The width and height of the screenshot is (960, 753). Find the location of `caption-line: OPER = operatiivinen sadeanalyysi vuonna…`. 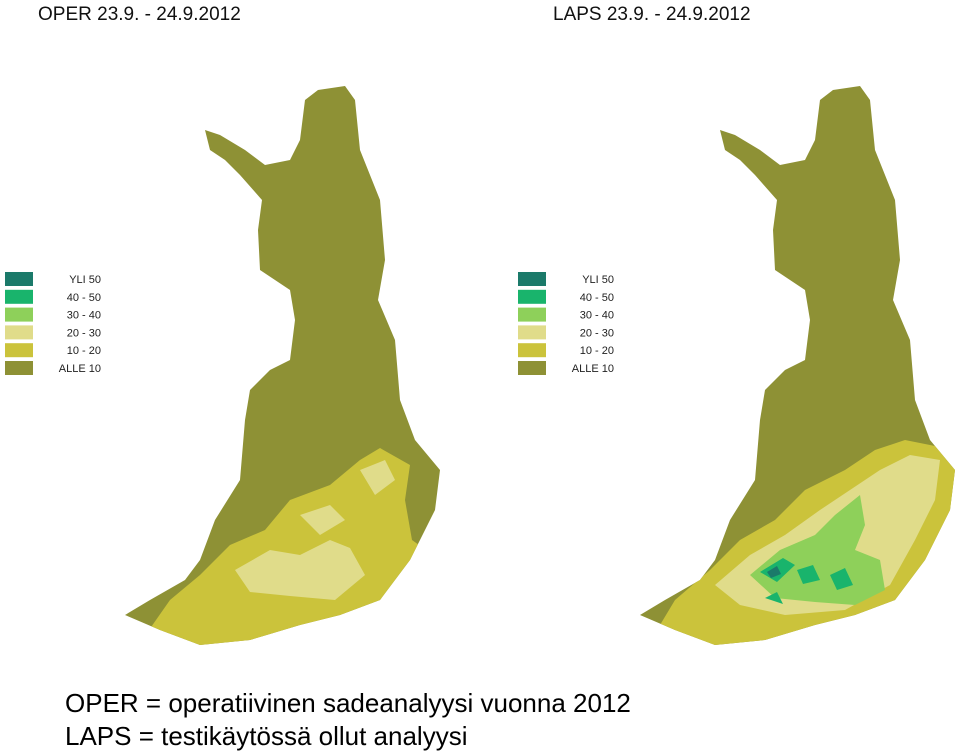

caption-line: OPER = operatiivinen sadeanalyysi vuonna… is located at coordinates (348, 703).